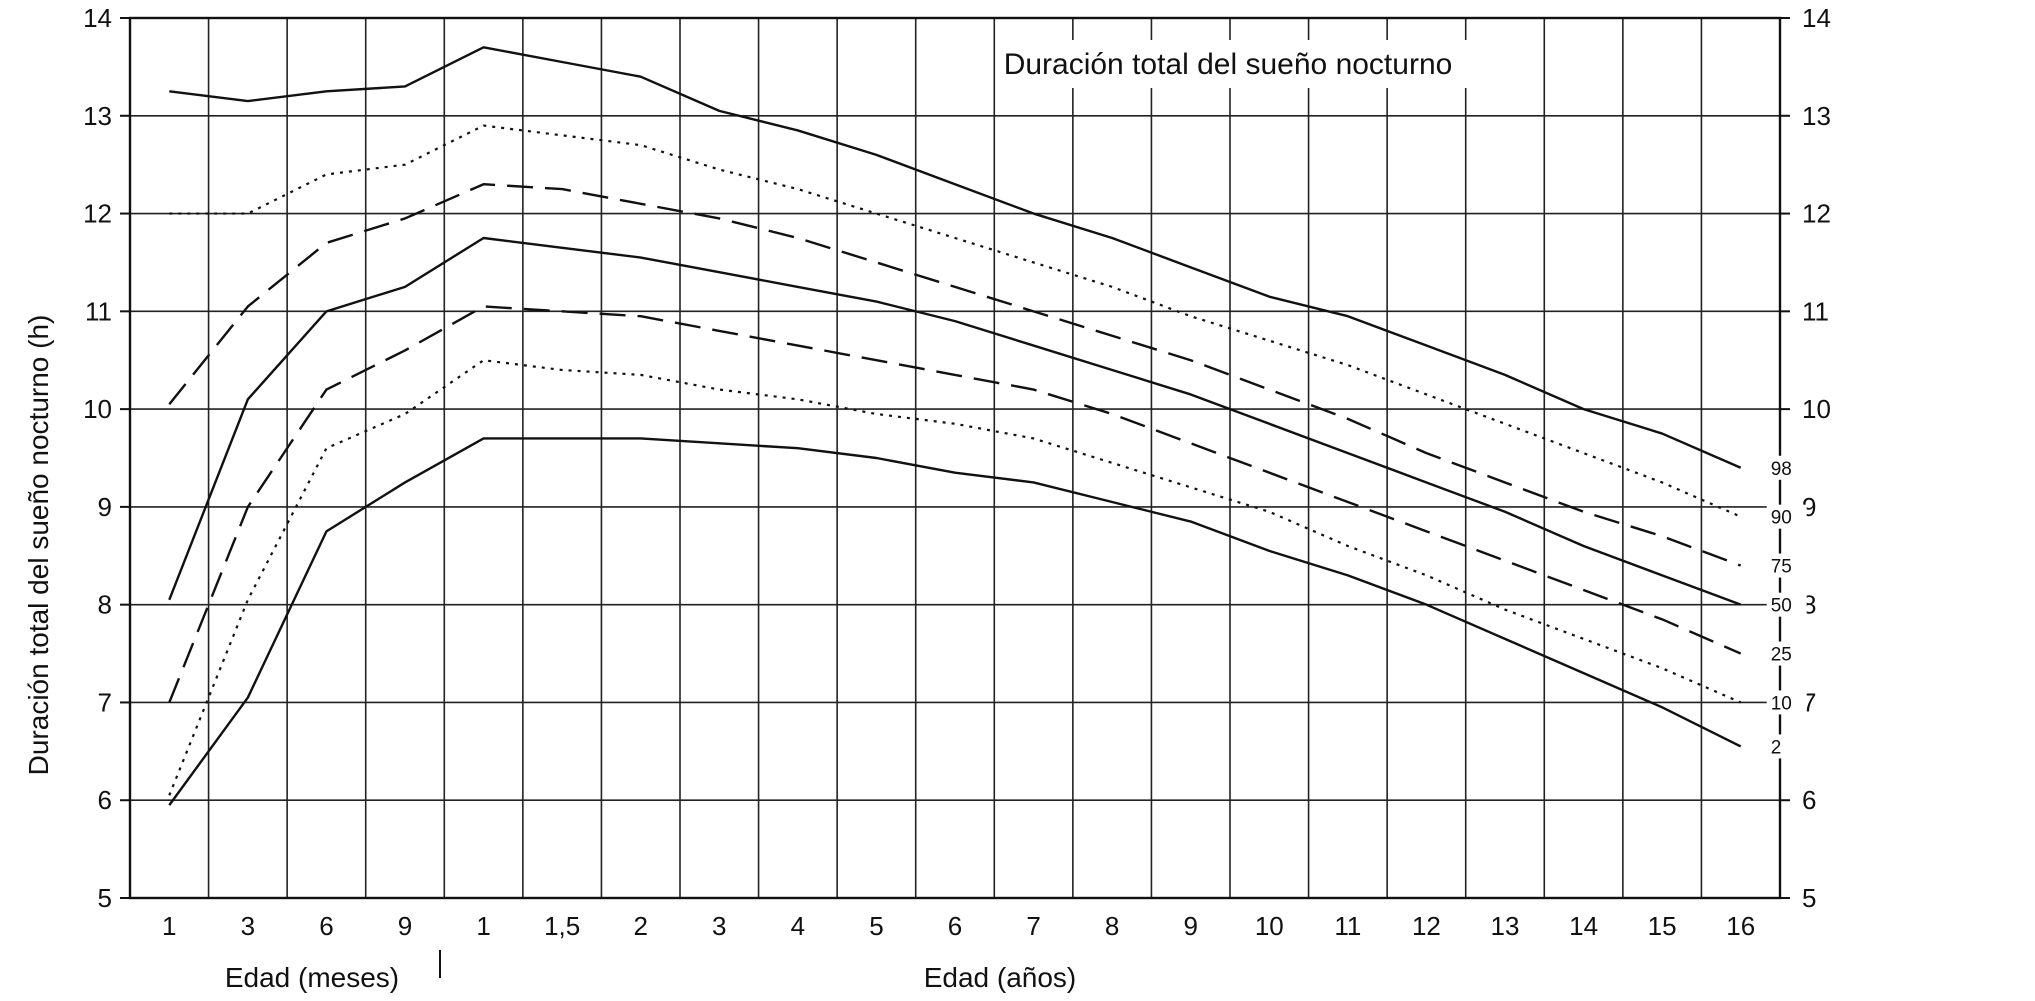 The width and height of the screenshot is (2035, 1001). I want to click on y-tick-label-left: 14, so click(97, 18).